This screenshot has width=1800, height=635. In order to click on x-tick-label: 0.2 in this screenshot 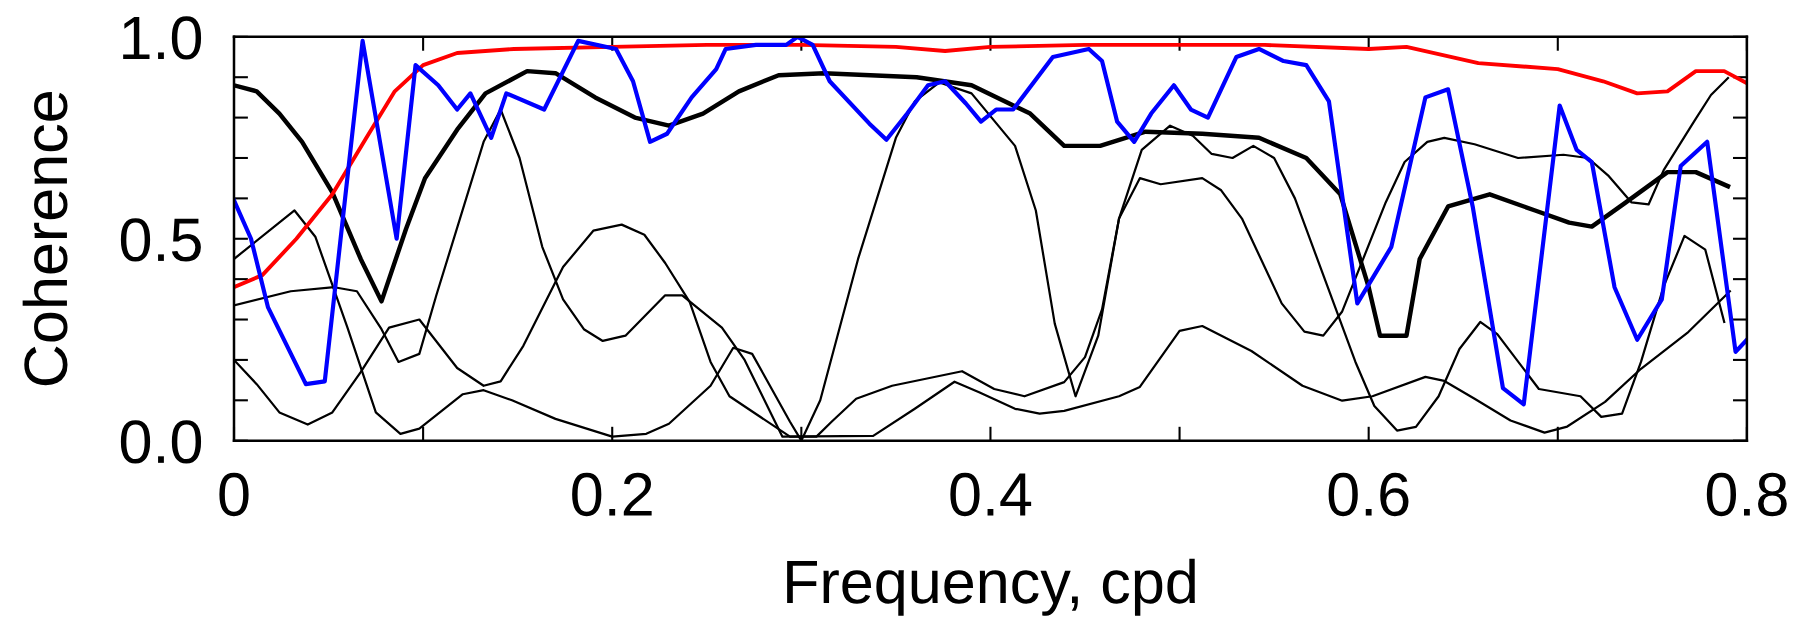, I will do `click(612, 494)`.